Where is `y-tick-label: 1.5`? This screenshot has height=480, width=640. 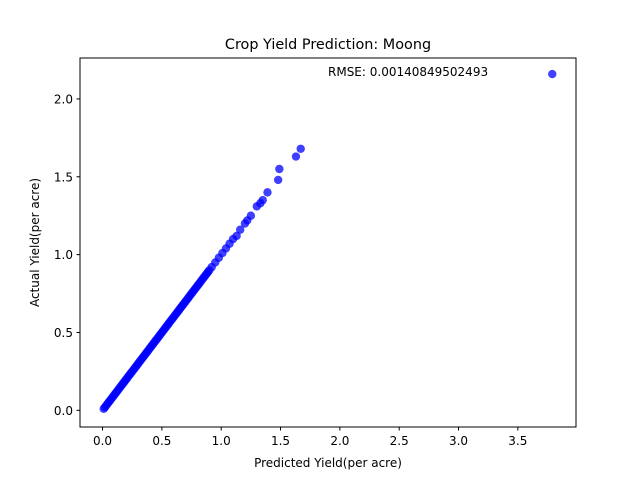
y-tick-label: 1.5 is located at coordinates (63, 177).